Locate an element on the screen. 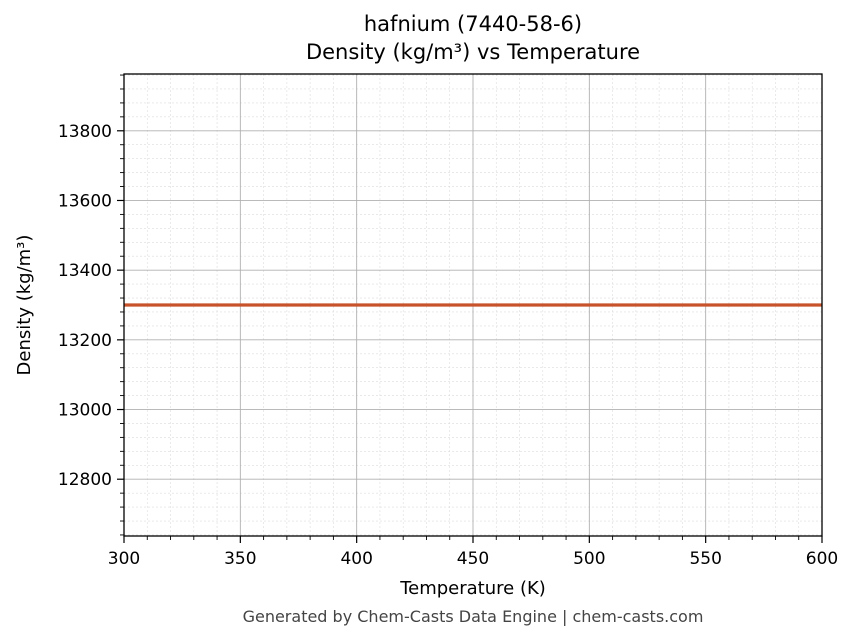 The height and width of the screenshot is (644, 856). y-tick-label: 12800 is located at coordinates (85, 480).